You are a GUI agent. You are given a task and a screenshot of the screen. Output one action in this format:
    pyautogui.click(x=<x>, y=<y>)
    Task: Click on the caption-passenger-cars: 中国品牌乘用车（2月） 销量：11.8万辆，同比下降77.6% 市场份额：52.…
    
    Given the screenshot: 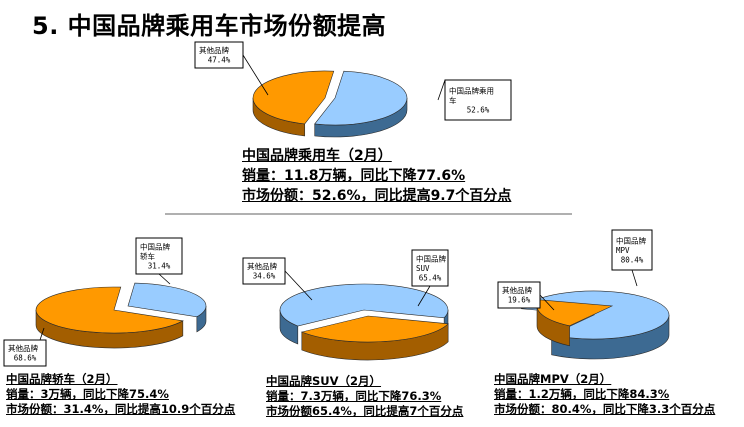 What is the action you would take?
    pyautogui.click(x=376, y=176)
    